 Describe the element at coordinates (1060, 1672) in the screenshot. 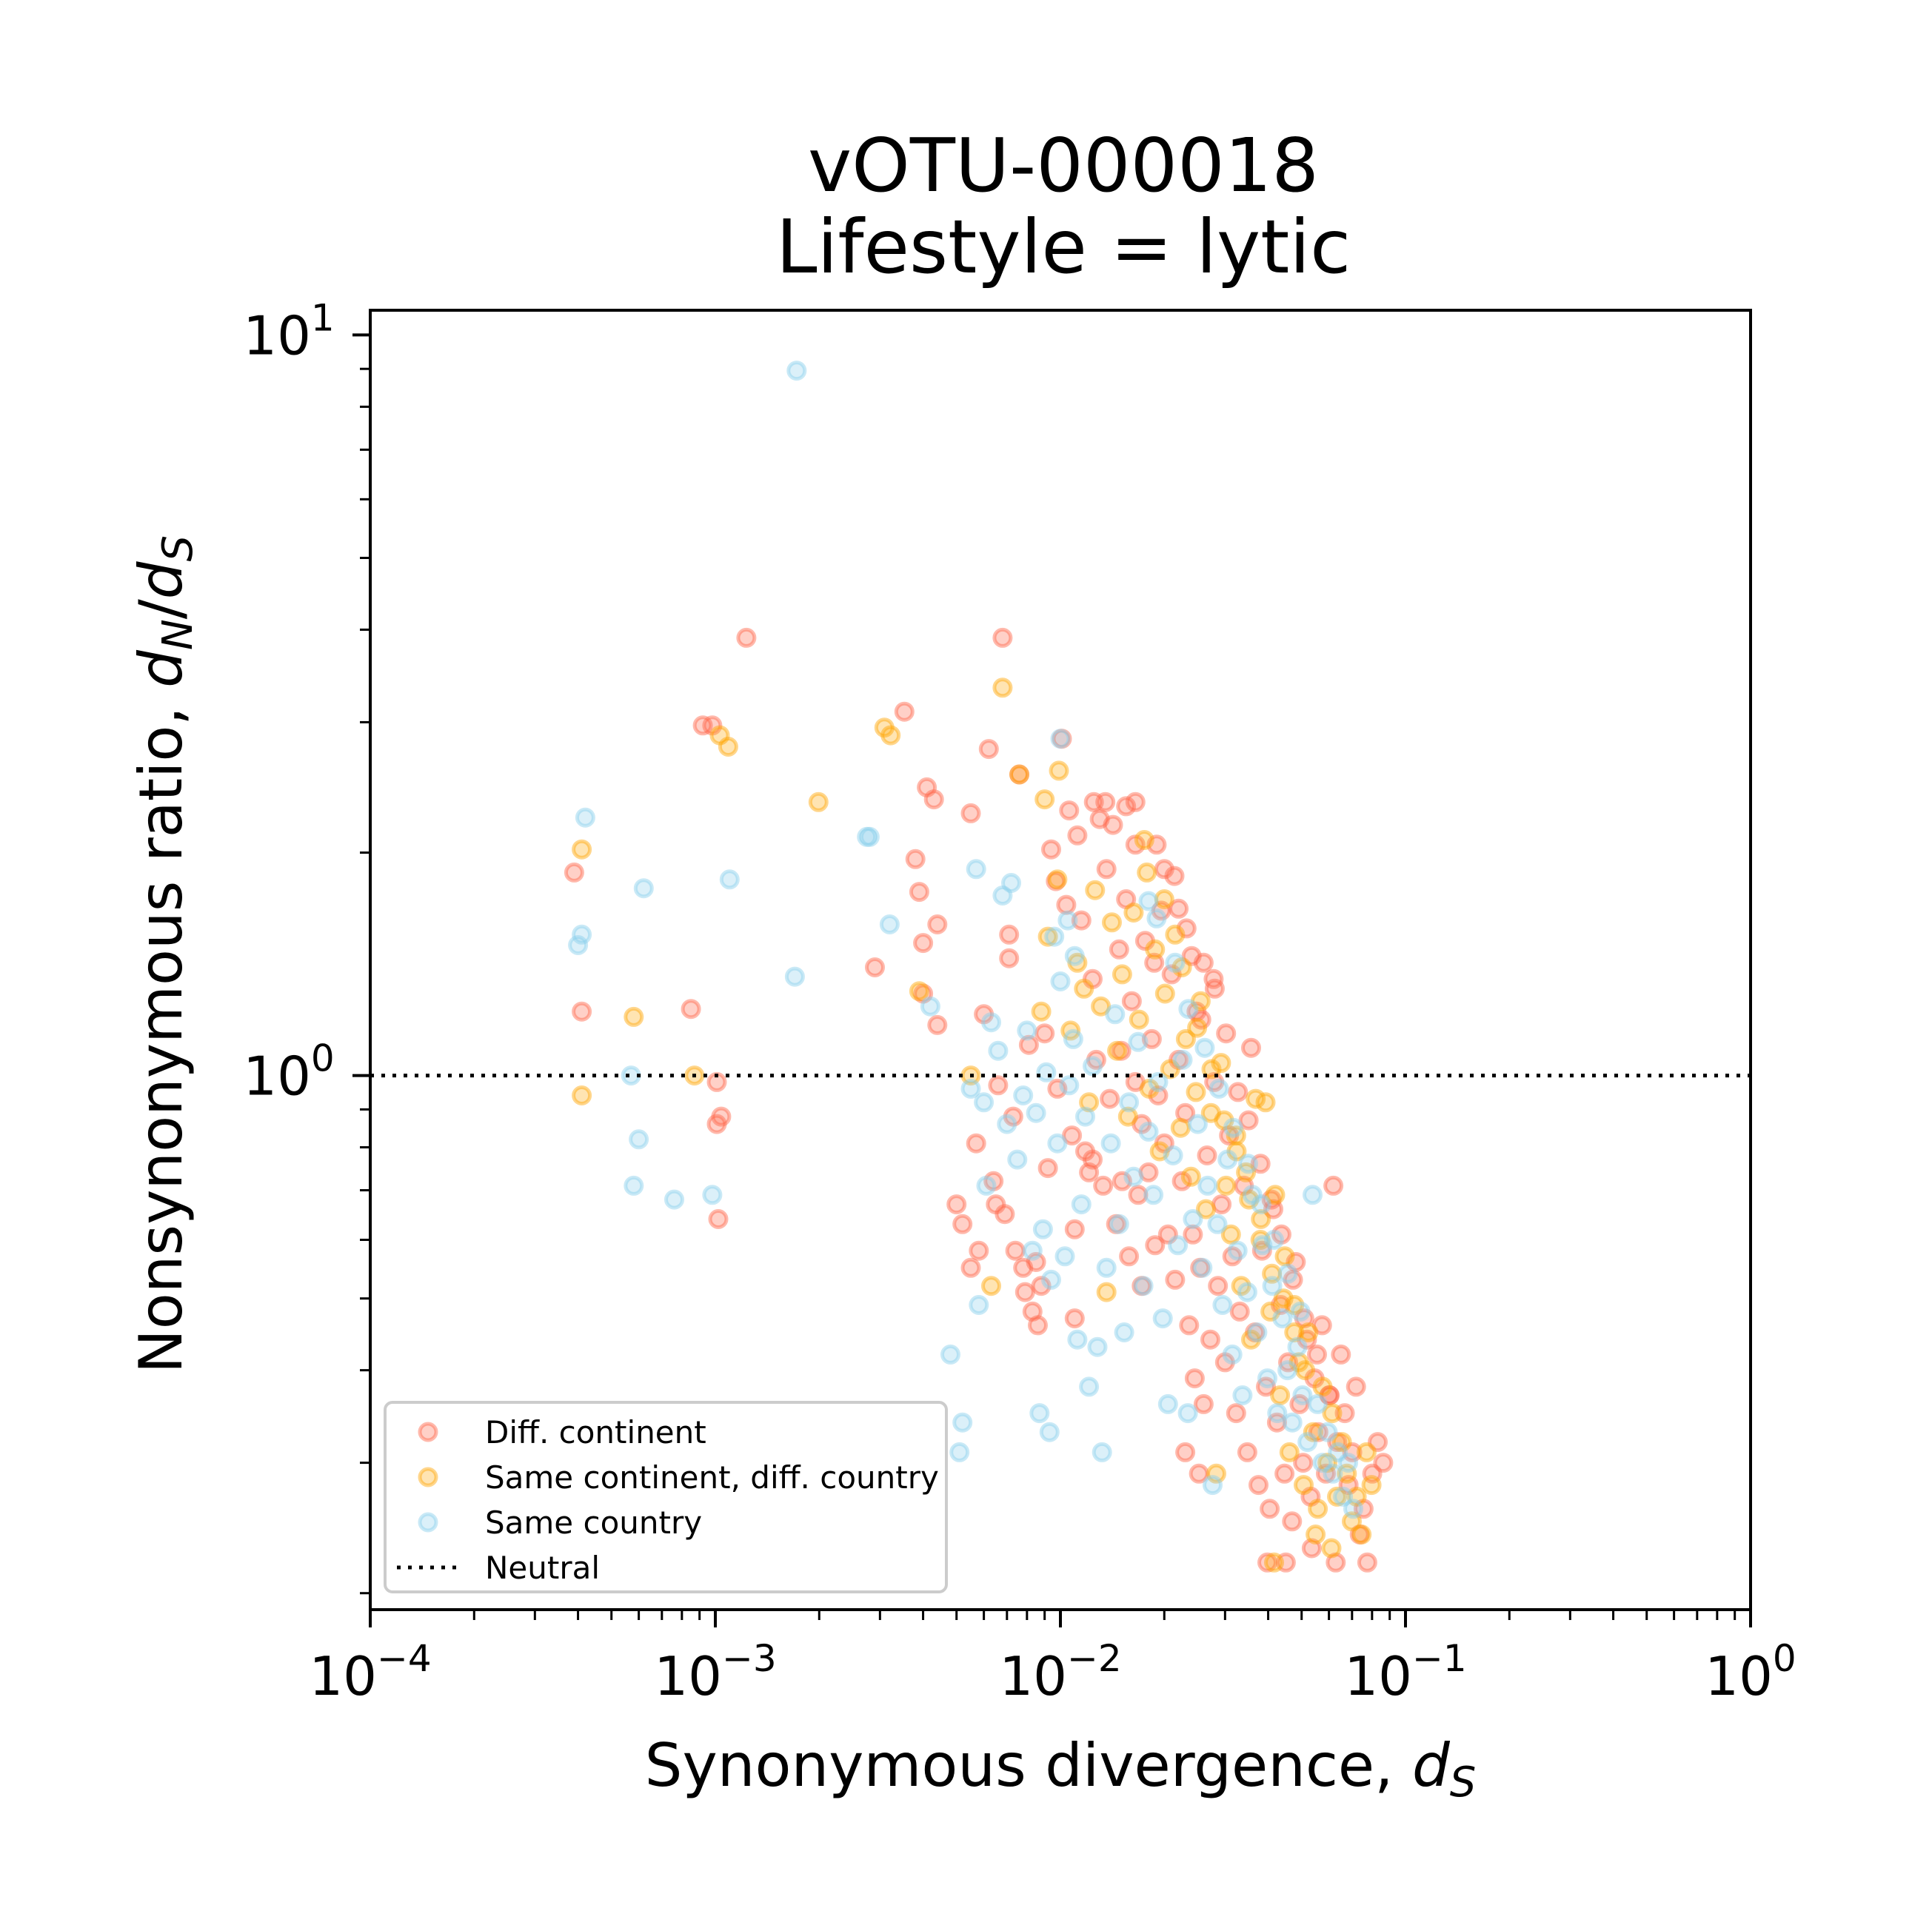

I see `x-tick-label: 10−2` at that location.